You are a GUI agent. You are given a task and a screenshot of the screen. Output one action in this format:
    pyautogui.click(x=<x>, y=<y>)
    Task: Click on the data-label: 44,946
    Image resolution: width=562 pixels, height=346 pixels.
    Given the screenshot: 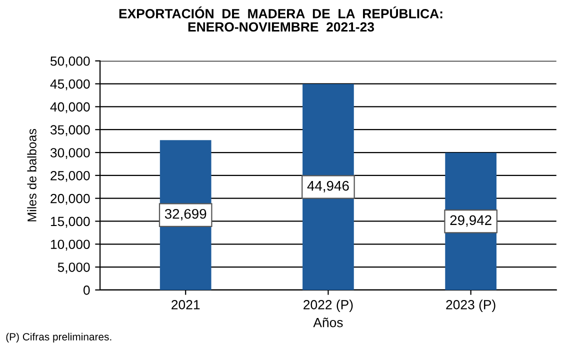 What is the action you would take?
    pyautogui.click(x=328, y=186)
    